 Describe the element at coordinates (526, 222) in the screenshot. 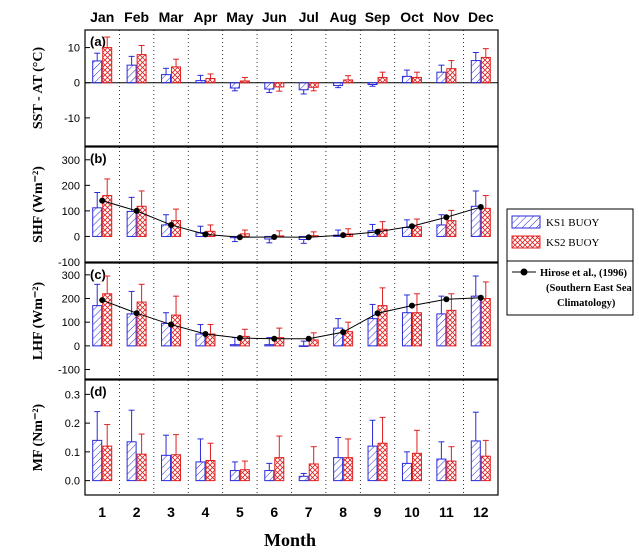

I see `legend-swatch-ks1` at that location.